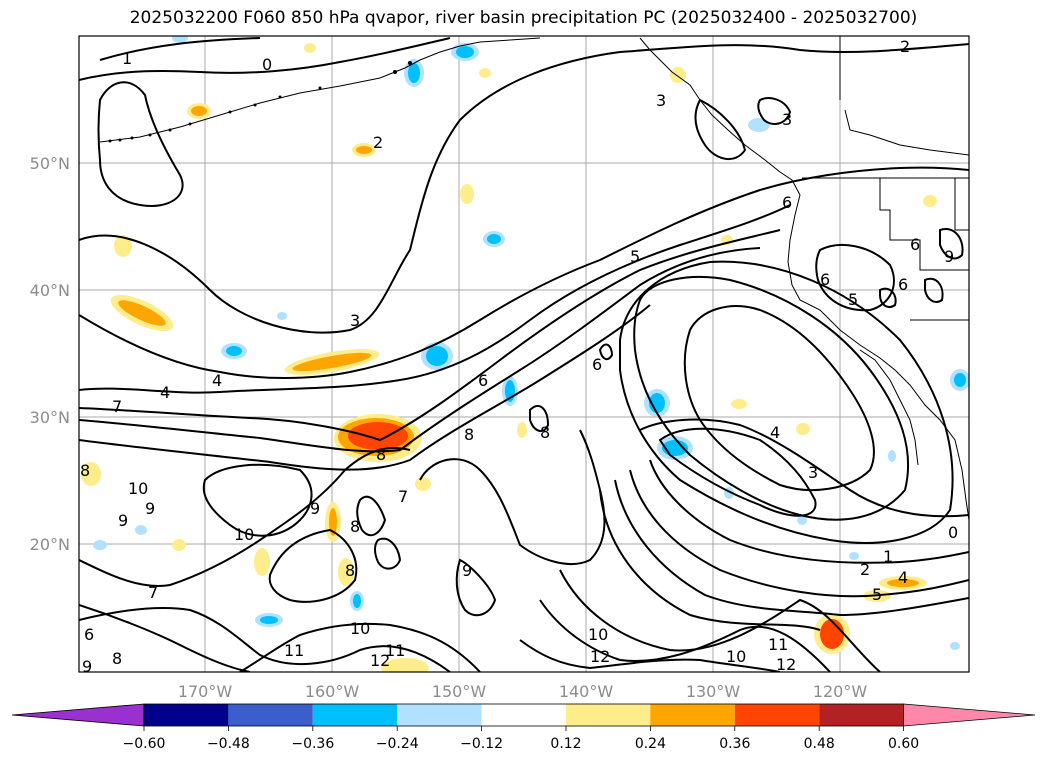  What do you see at coordinates (586, 691) in the screenshot?
I see `lon-label: 140°W` at bounding box center [586, 691].